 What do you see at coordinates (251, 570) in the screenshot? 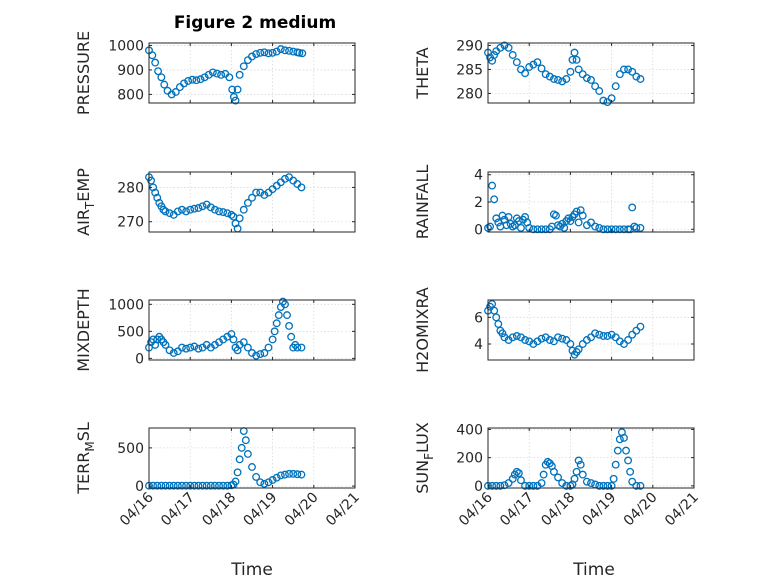
I see `x-axis-label-left: Time` at bounding box center [251, 570].